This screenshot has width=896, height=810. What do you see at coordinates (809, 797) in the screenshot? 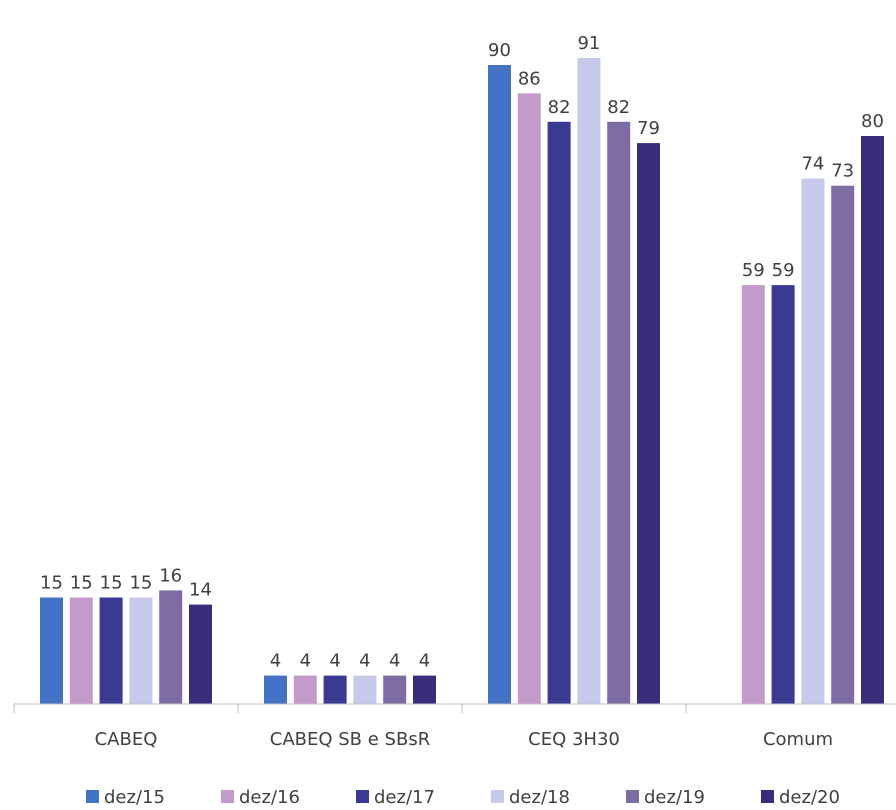
I see `legend-label: dez/20` at bounding box center [809, 797].